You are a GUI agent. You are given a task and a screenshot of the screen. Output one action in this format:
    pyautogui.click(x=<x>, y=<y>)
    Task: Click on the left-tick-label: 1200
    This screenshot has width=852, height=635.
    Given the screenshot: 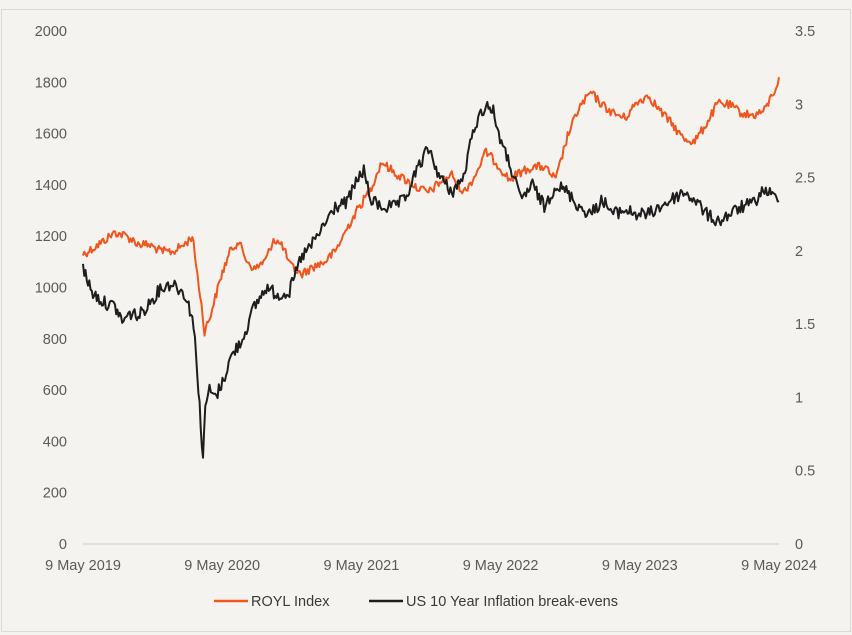 What is the action you would take?
    pyautogui.click(x=51, y=237)
    